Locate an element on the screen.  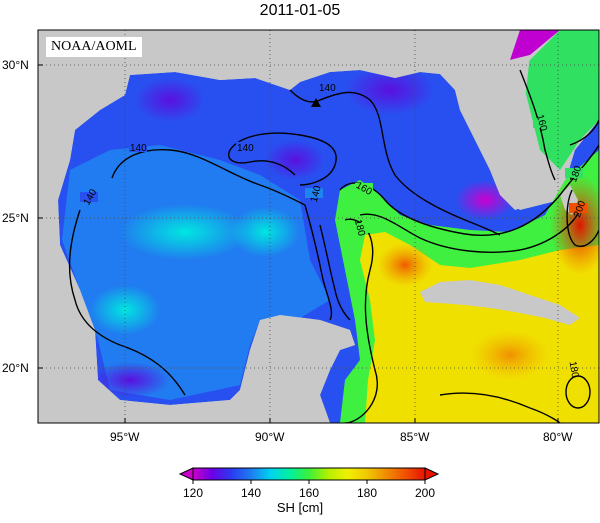
colorbar-high-arrow is located at coordinates (432, 474).